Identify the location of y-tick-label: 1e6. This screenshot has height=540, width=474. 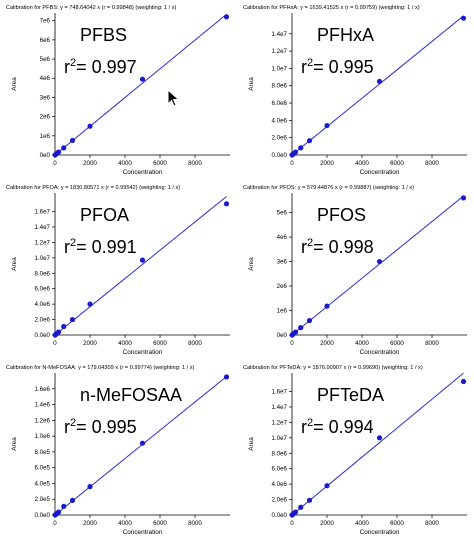
(282, 311).